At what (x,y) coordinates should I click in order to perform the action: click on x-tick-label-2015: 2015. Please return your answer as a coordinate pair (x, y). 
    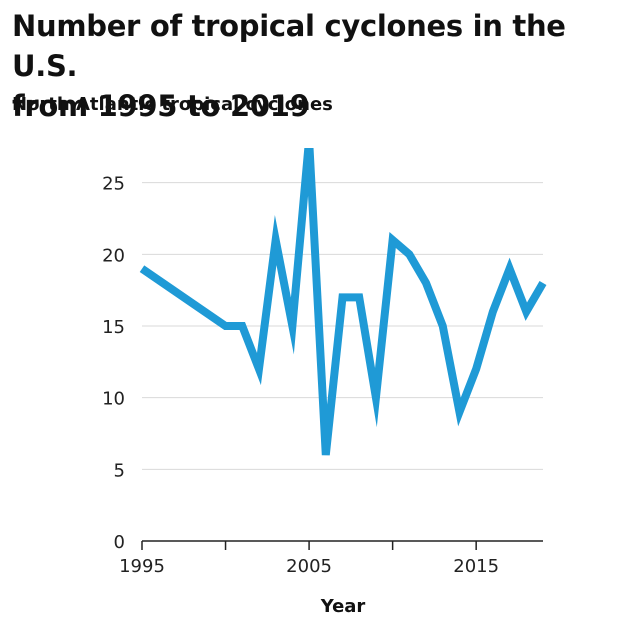
    Looking at the image, I should click on (476, 566).